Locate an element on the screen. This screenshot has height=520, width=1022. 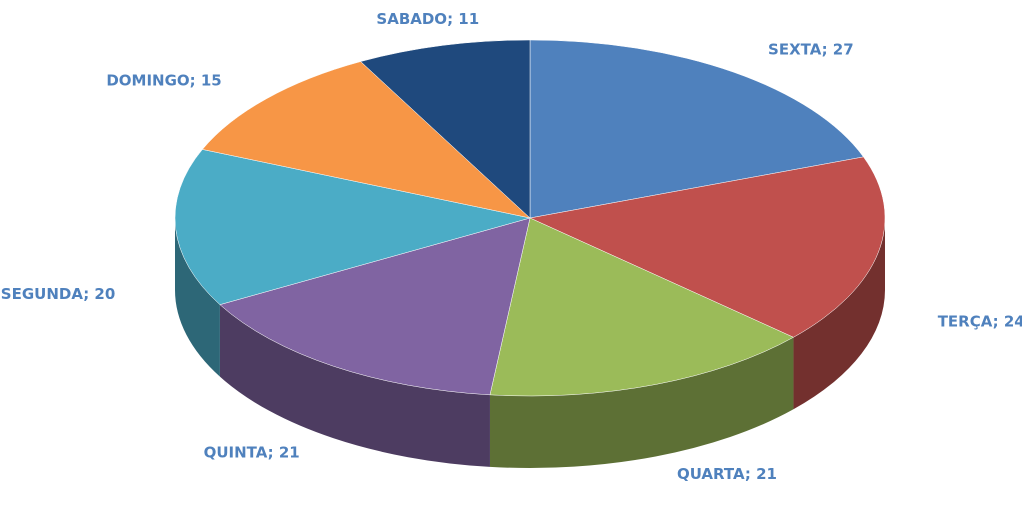
data-label: DOMINGO; 15 is located at coordinates (163, 80).